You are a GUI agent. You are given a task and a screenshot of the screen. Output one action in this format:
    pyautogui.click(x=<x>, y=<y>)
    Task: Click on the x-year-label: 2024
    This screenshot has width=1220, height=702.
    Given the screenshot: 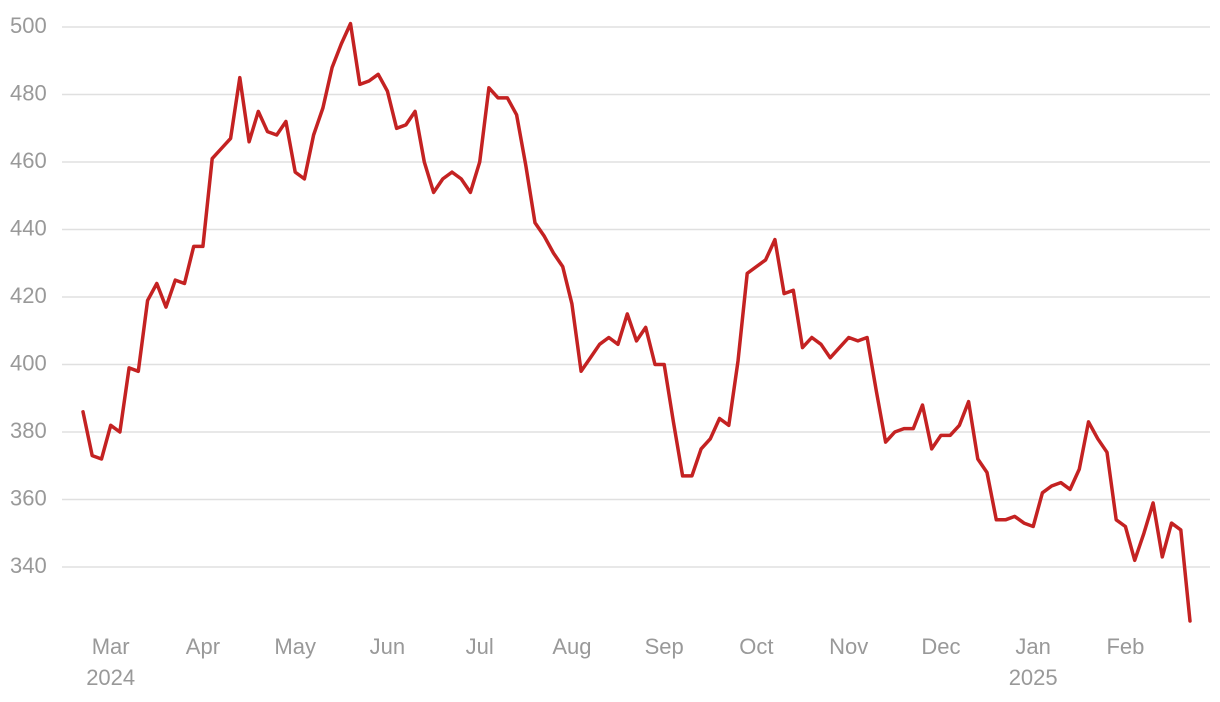 What is the action you would take?
    pyautogui.click(x=110, y=677)
    